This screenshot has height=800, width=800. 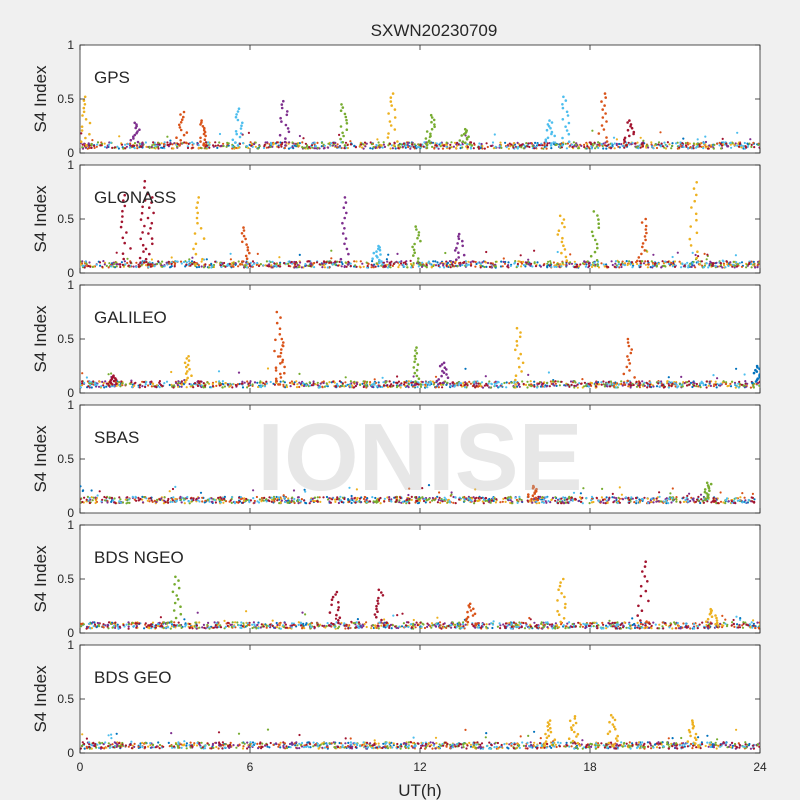 What do you see at coordinates (65, 339) in the screenshot?
I see `y-tick-label: 0.5` at bounding box center [65, 339].